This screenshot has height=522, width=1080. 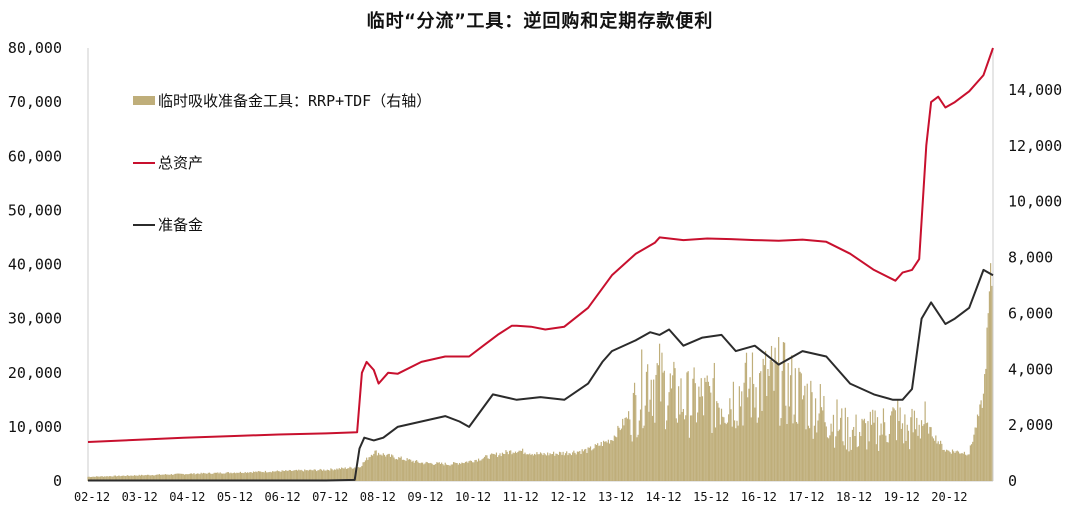 What do you see at coordinates (949, 497) in the screenshot?
I see `x-tick-label: 20-12` at bounding box center [949, 497].